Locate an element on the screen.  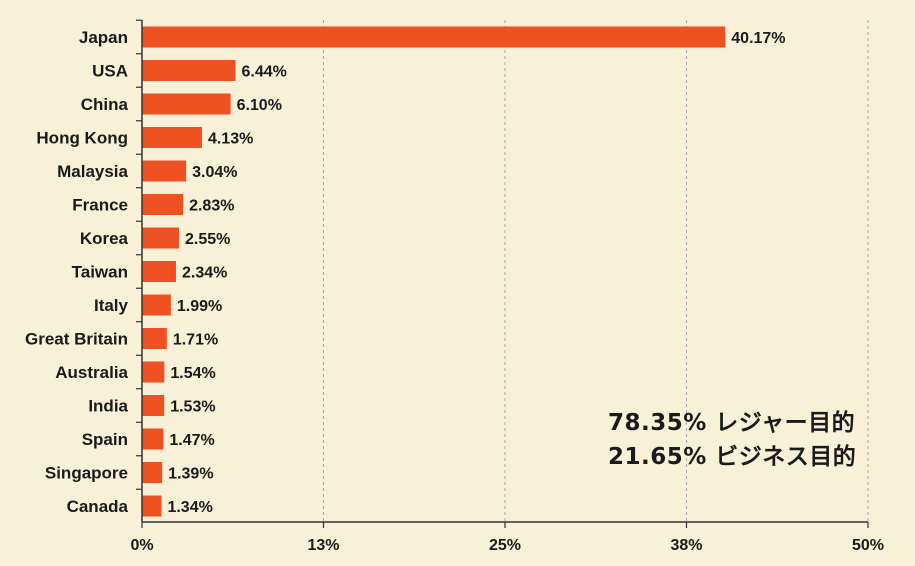
value-label: 1.39% is located at coordinates (190, 474).